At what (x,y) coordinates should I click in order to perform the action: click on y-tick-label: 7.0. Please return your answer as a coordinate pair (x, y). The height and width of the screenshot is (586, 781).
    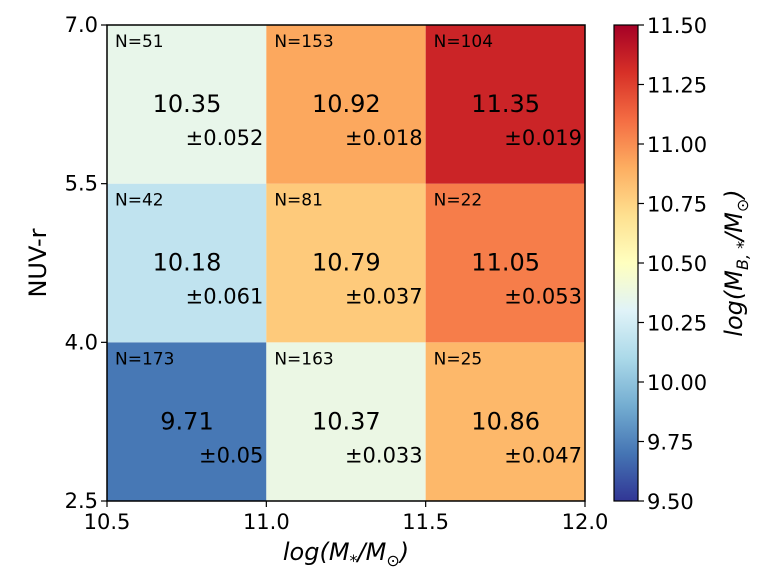
    Looking at the image, I should click on (81, 25).